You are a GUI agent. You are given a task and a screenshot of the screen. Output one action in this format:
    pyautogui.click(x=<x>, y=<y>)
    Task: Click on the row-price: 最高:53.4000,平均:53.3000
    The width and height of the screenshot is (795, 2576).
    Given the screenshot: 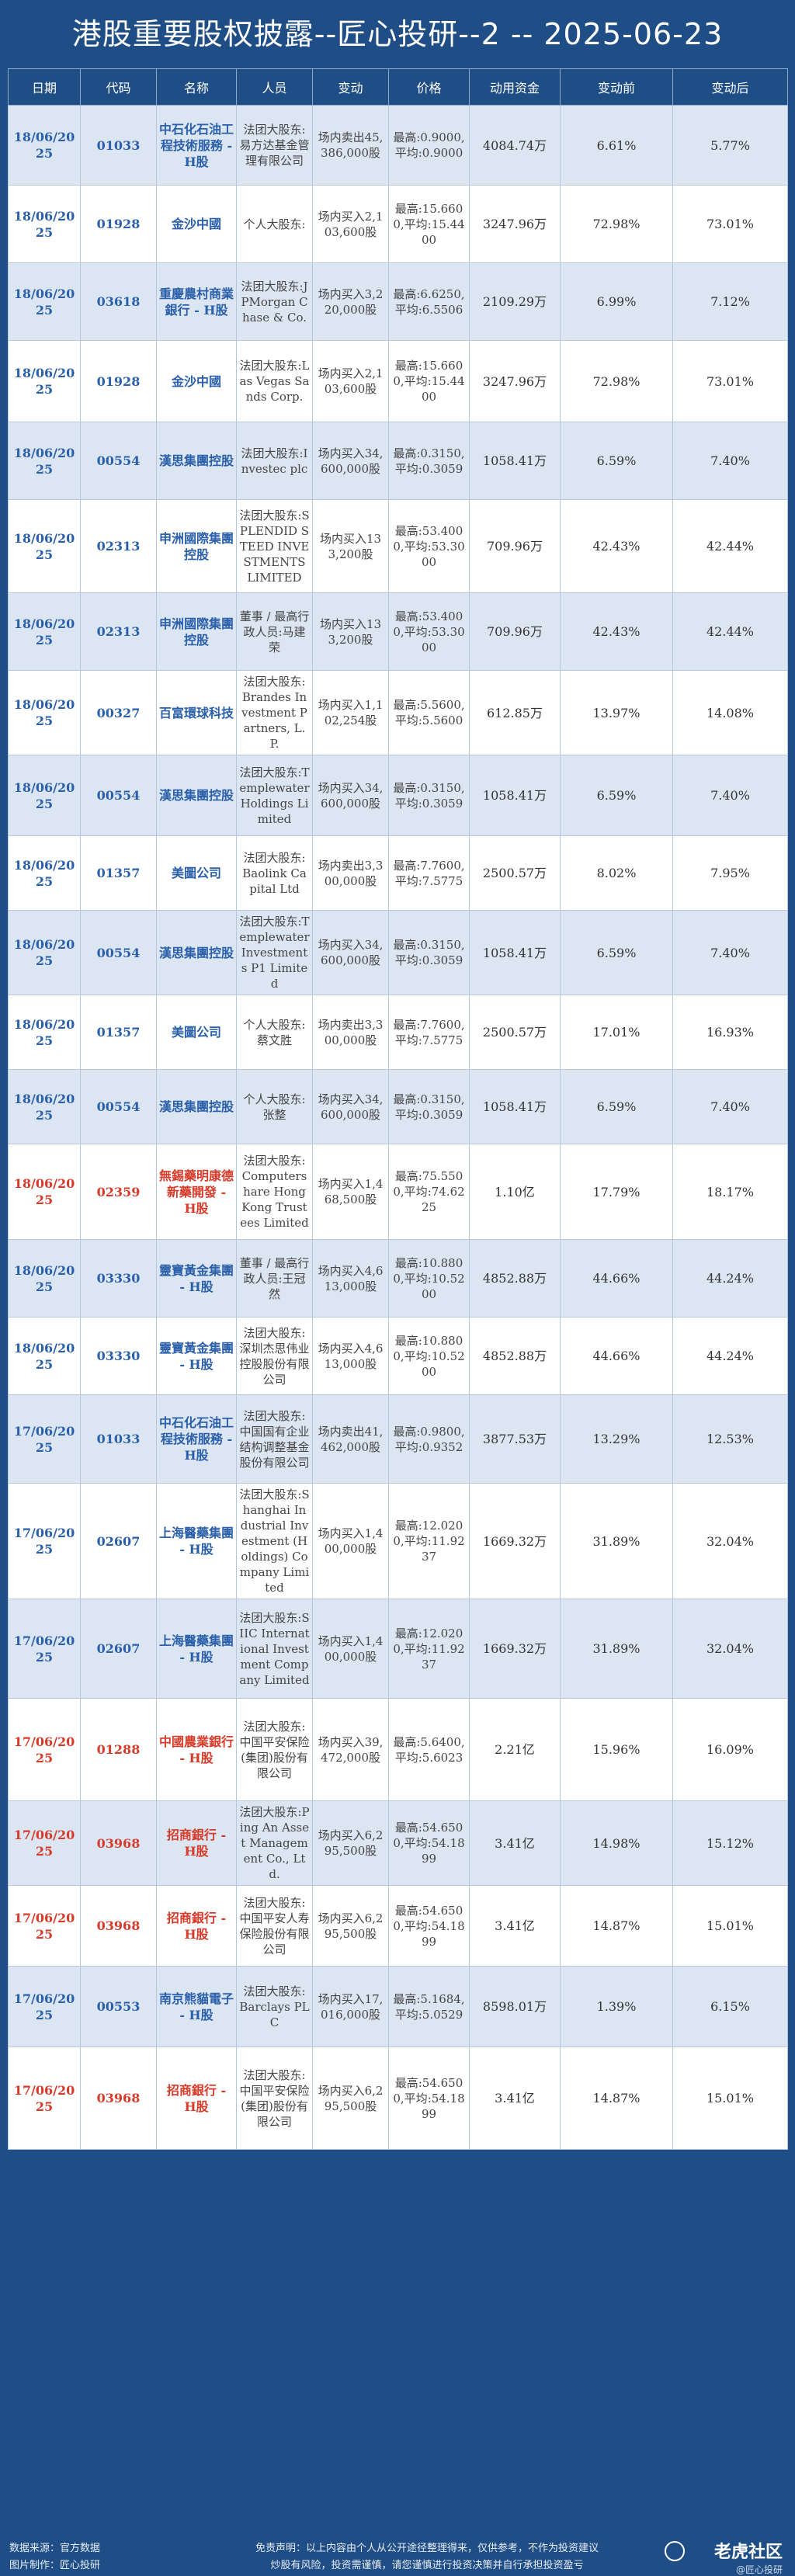 What is the action you would take?
    pyautogui.click(x=429, y=546)
    